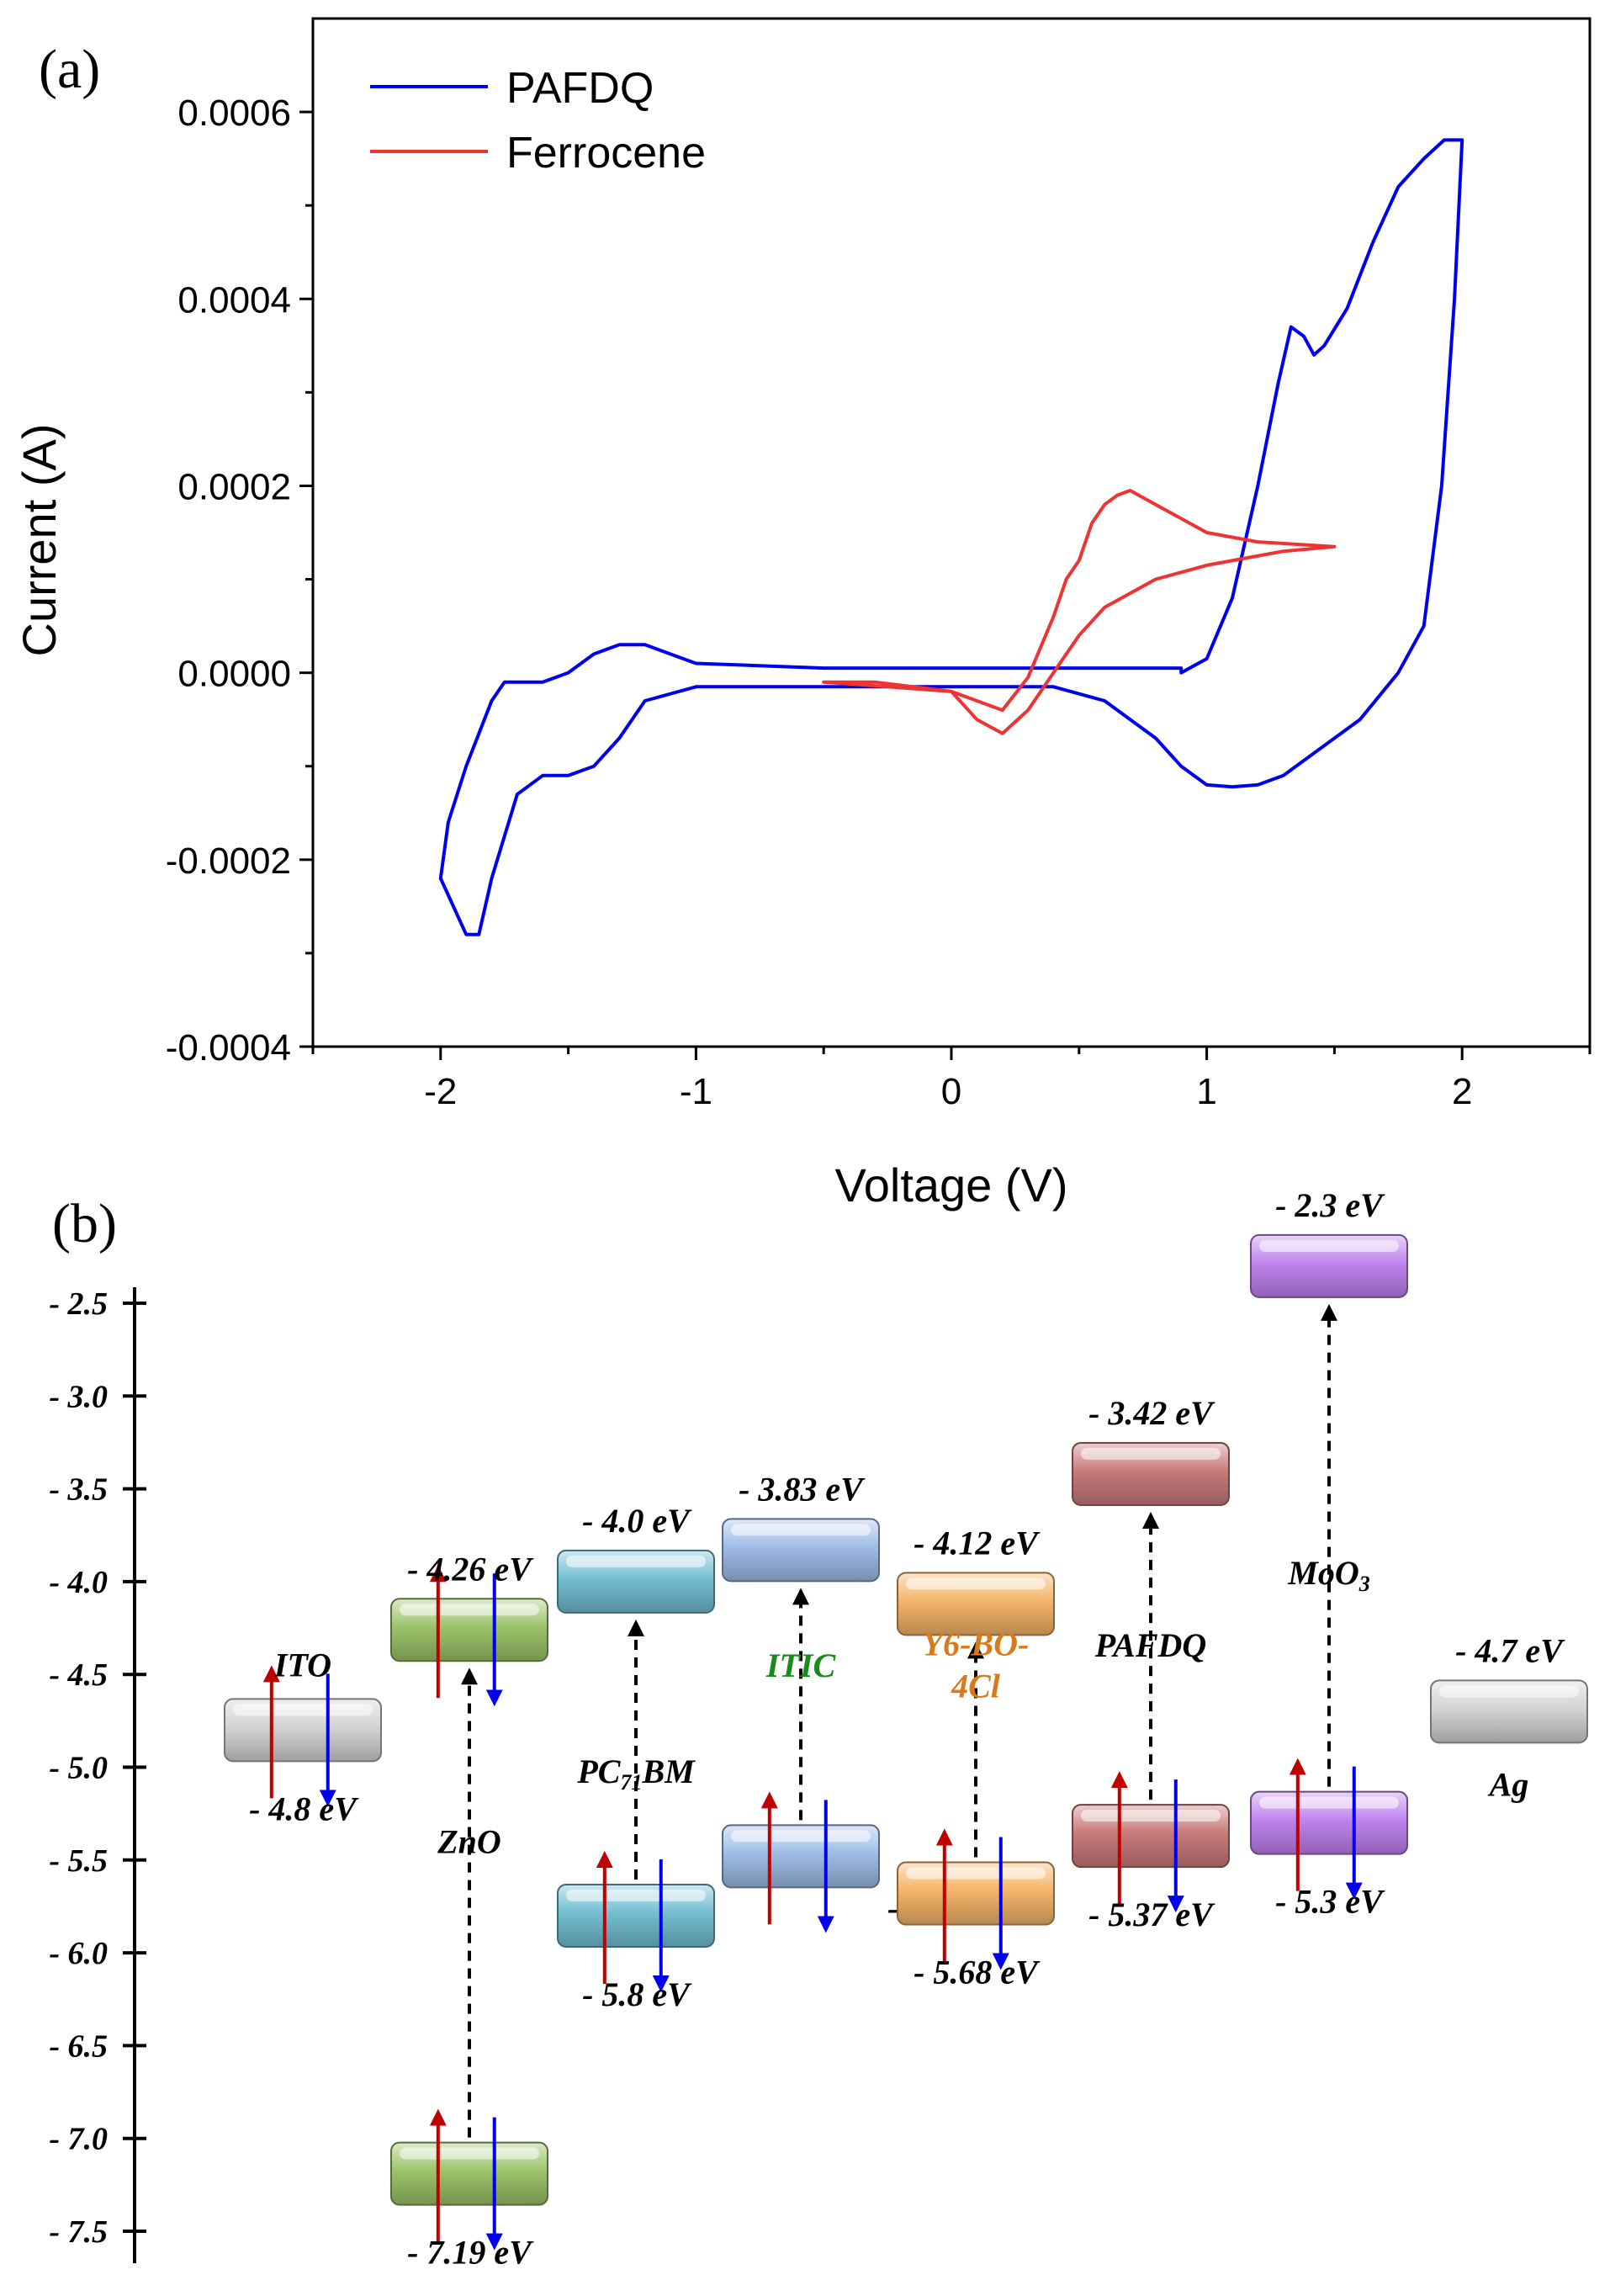 The width and height of the screenshot is (1610, 2296). Describe the element at coordinates (1151, 1413) in the screenshot. I see `level-label-pafdq-0: - 3.42 eV` at that location.